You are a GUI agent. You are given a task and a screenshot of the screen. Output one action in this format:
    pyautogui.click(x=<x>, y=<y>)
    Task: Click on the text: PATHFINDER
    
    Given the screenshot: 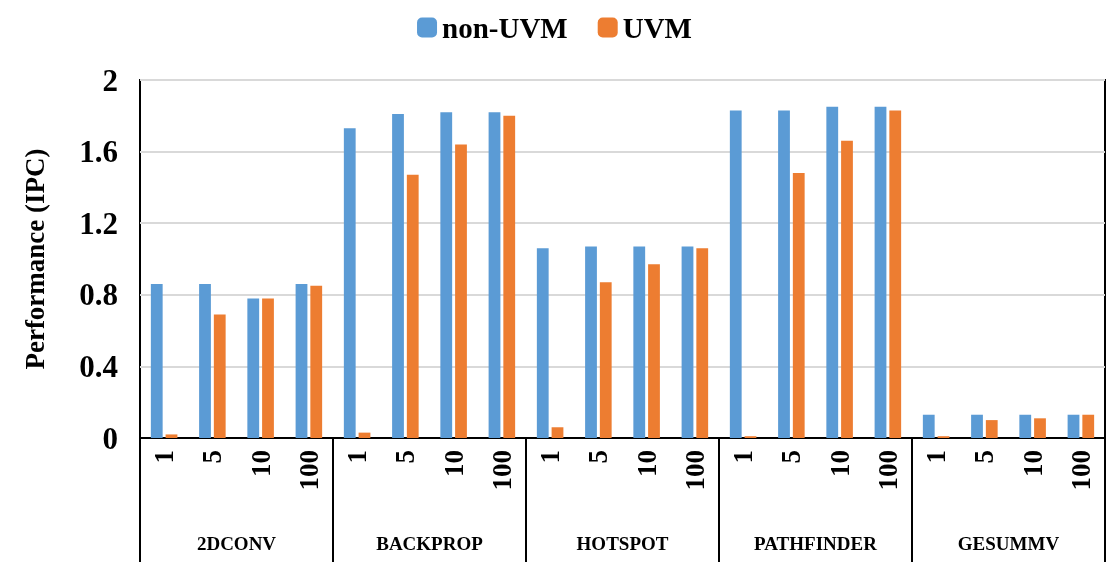 What is the action you would take?
    pyautogui.click(x=816, y=543)
    